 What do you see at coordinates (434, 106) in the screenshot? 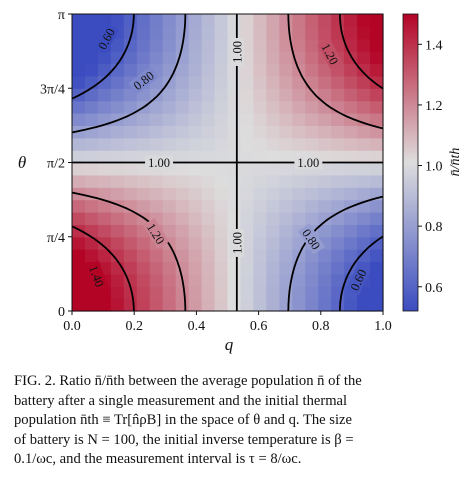
I see `colorbar-tick-label: 1.2` at bounding box center [434, 106].